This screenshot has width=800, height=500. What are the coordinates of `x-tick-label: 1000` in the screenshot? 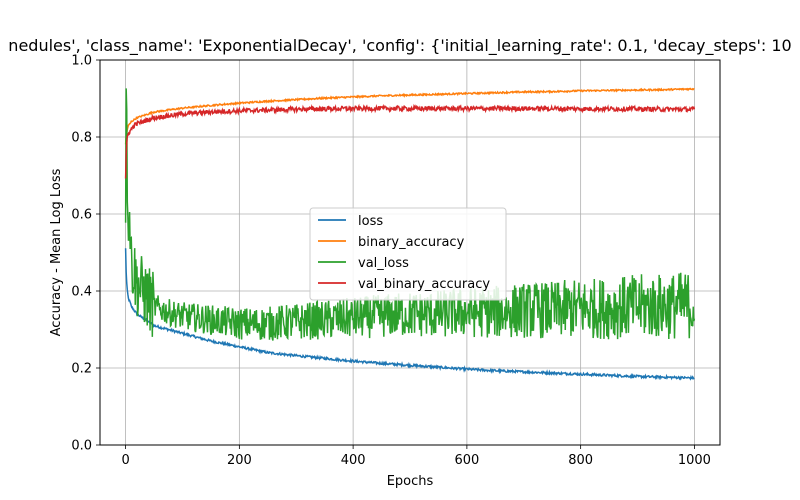 It's located at (694, 460).